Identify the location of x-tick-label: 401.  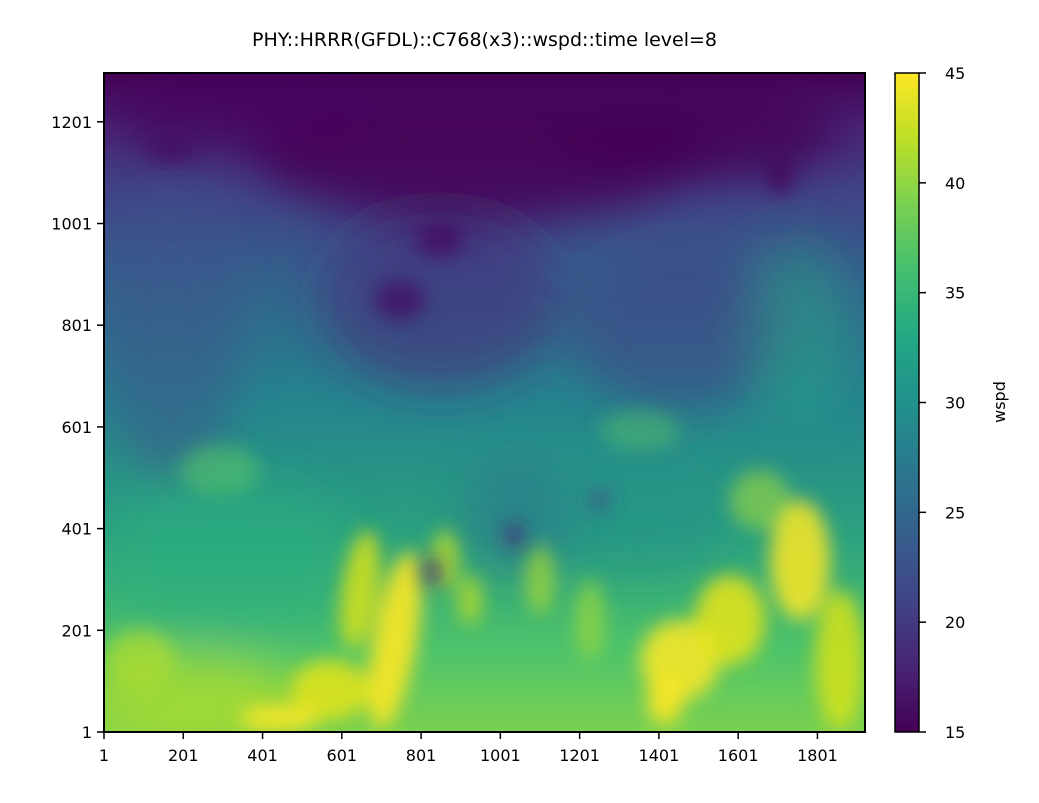
(262, 755).